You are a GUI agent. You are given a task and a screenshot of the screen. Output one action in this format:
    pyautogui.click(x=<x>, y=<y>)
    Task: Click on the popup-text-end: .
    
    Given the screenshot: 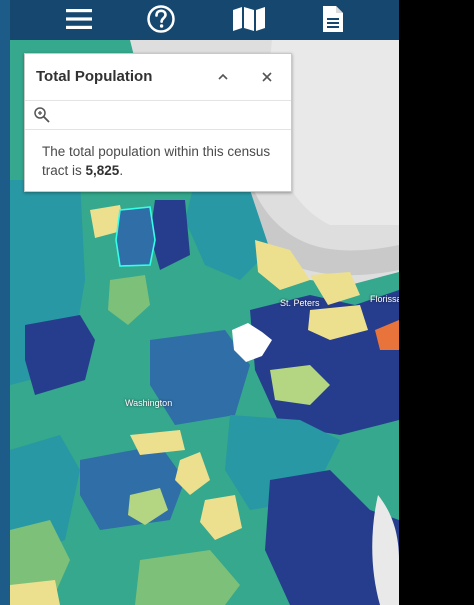 What is the action you would take?
    pyautogui.click(x=121, y=170)
    